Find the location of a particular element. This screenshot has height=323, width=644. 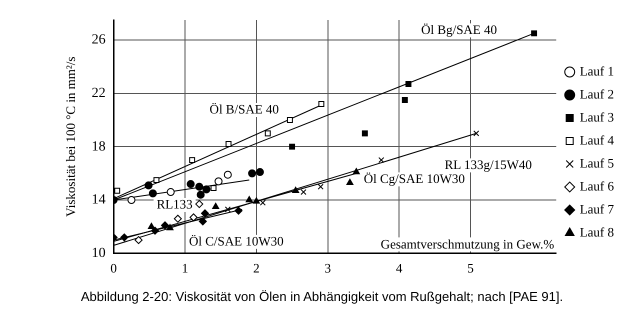

legend-label: Lauf 1 is located at coordinates (597, 70).